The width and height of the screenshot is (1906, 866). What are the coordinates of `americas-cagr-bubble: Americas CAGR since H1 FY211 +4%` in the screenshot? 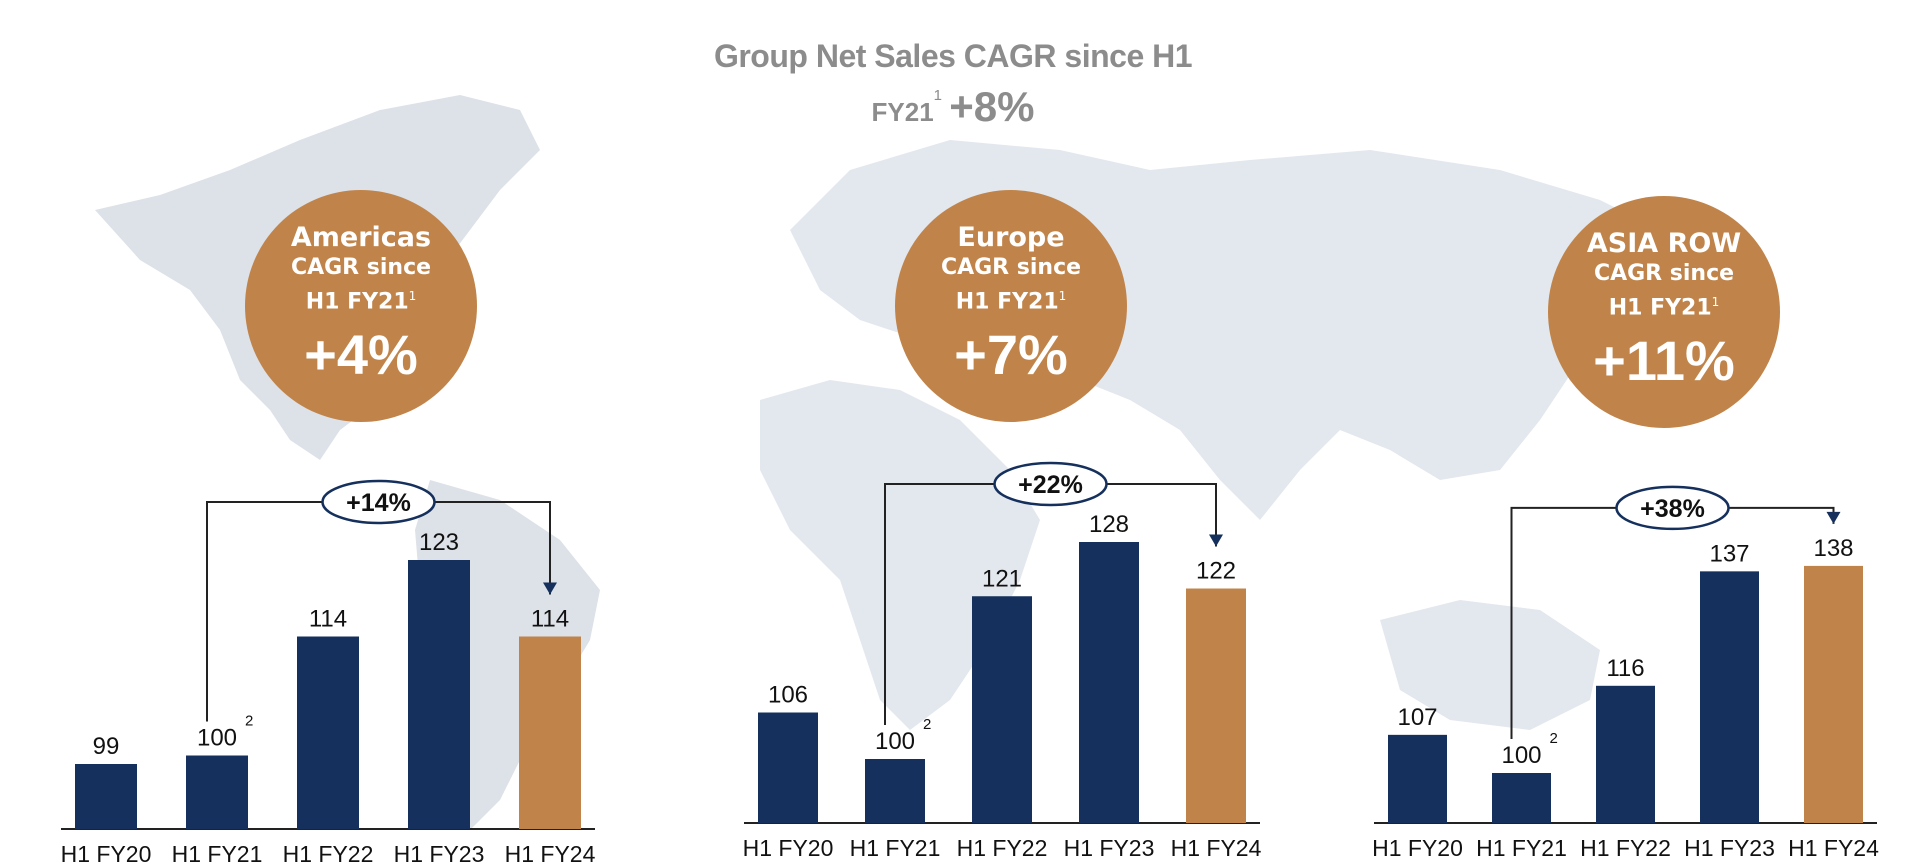 It's located at (361, 306).